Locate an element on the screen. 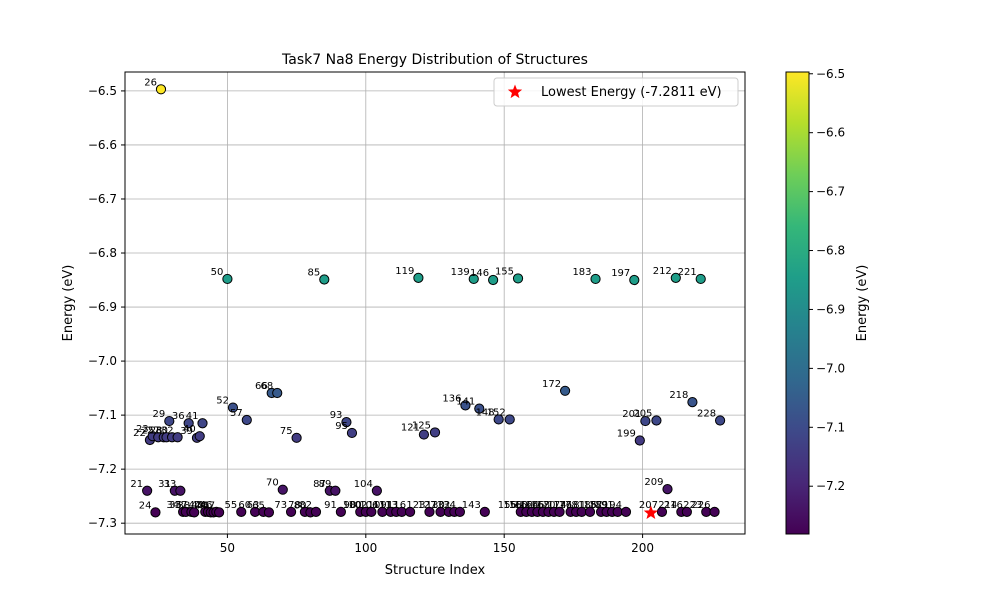 The image size is (1000, 600). legend-star-icon is located at coordinates (515, 91).